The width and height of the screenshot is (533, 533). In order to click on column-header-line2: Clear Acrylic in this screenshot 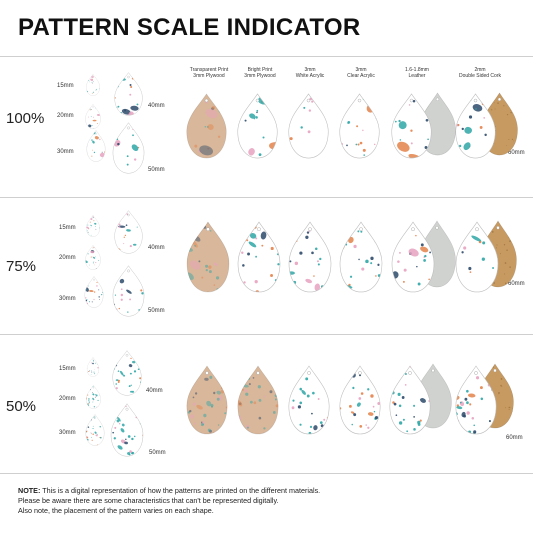, I will do `click(361, 76)`.